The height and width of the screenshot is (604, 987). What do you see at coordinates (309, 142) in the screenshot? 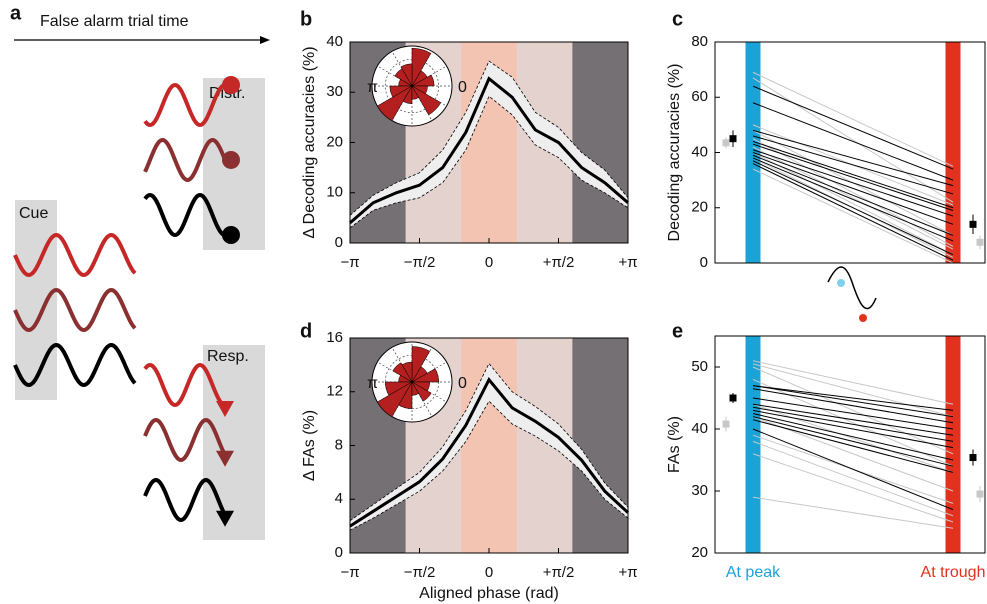
I see `y-axis-label: Δ Decoding accuracies (%)` at bounding box center [309, 142].